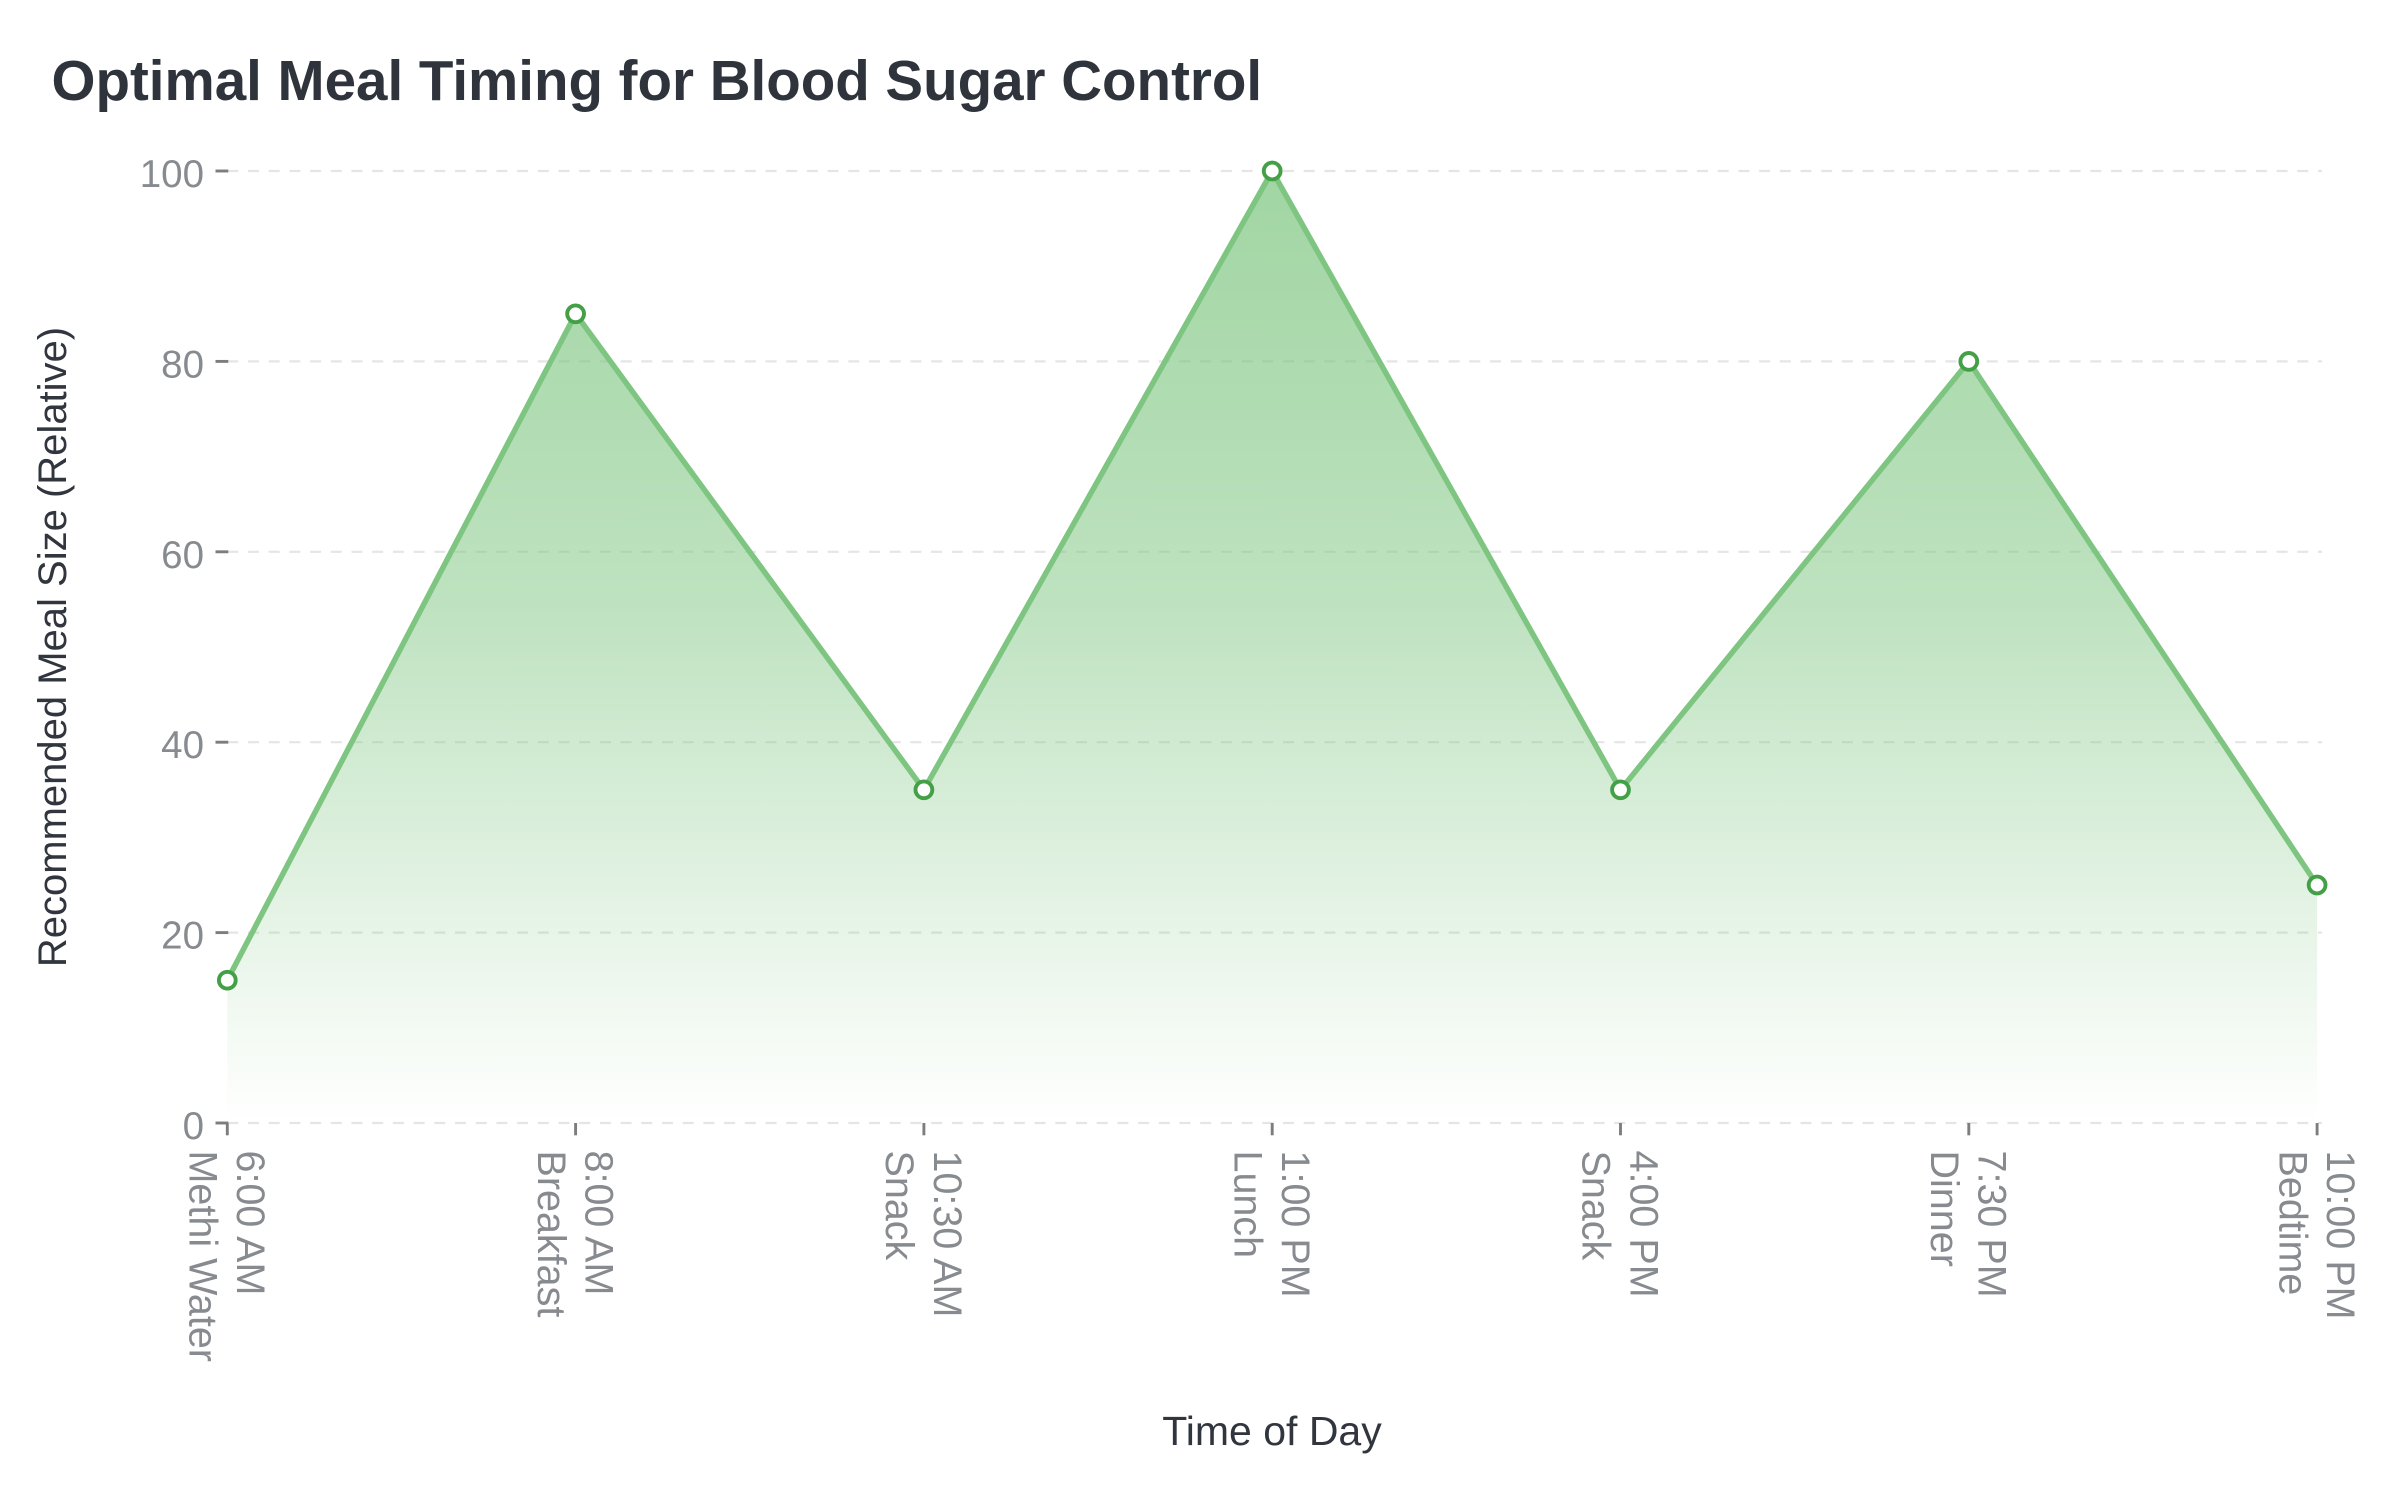 The image size is (2400, 1500). Describe the element at coordinates (182, 364) in the screenshot. I see `svg-text: 80` at that location.